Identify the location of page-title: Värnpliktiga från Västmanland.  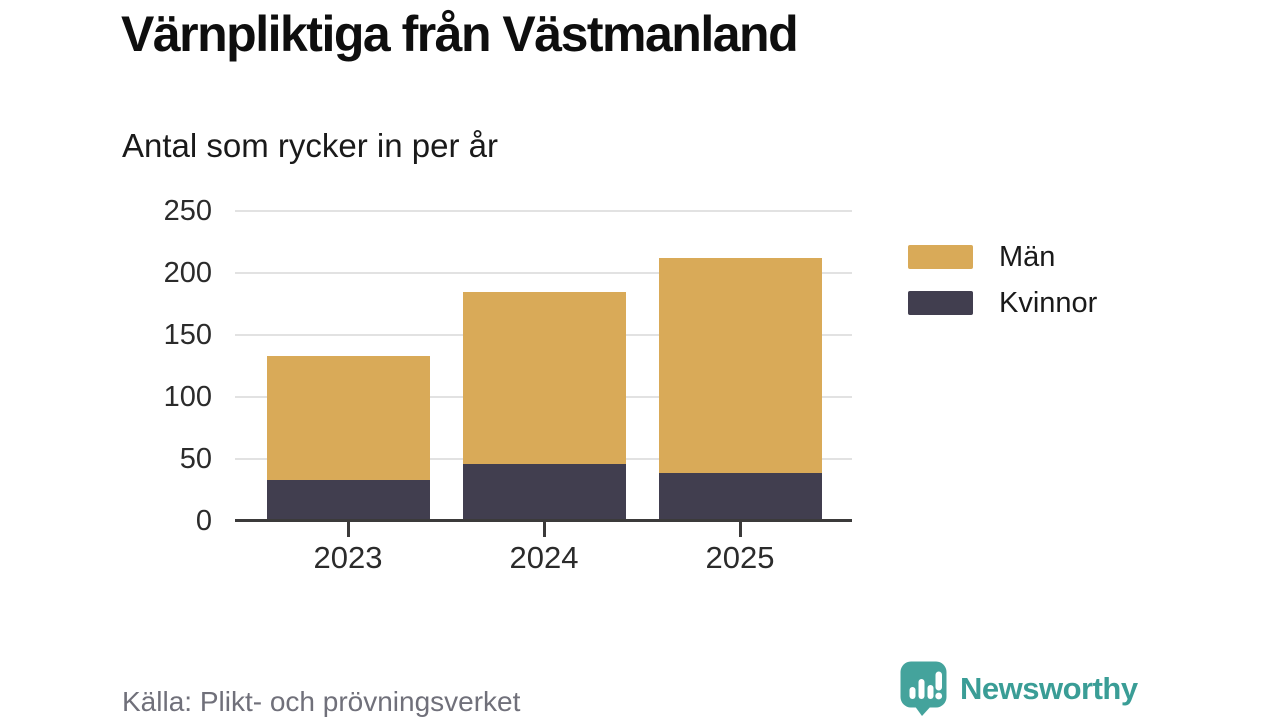
(460, 34).